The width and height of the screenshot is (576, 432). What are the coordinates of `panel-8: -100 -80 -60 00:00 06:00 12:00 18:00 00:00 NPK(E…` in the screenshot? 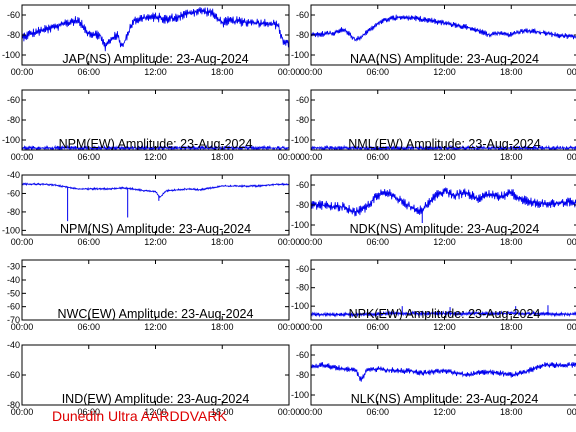 It's located at (433, 295).